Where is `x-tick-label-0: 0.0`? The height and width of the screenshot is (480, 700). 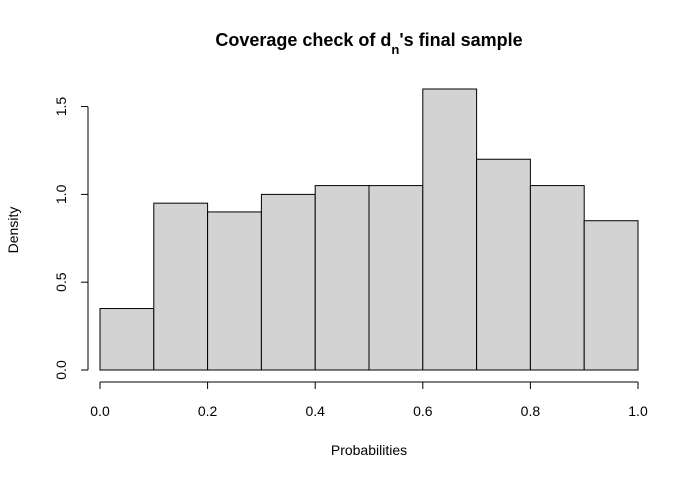
x-tick-label-0: 0.0 is located at coordinates (100, 411).